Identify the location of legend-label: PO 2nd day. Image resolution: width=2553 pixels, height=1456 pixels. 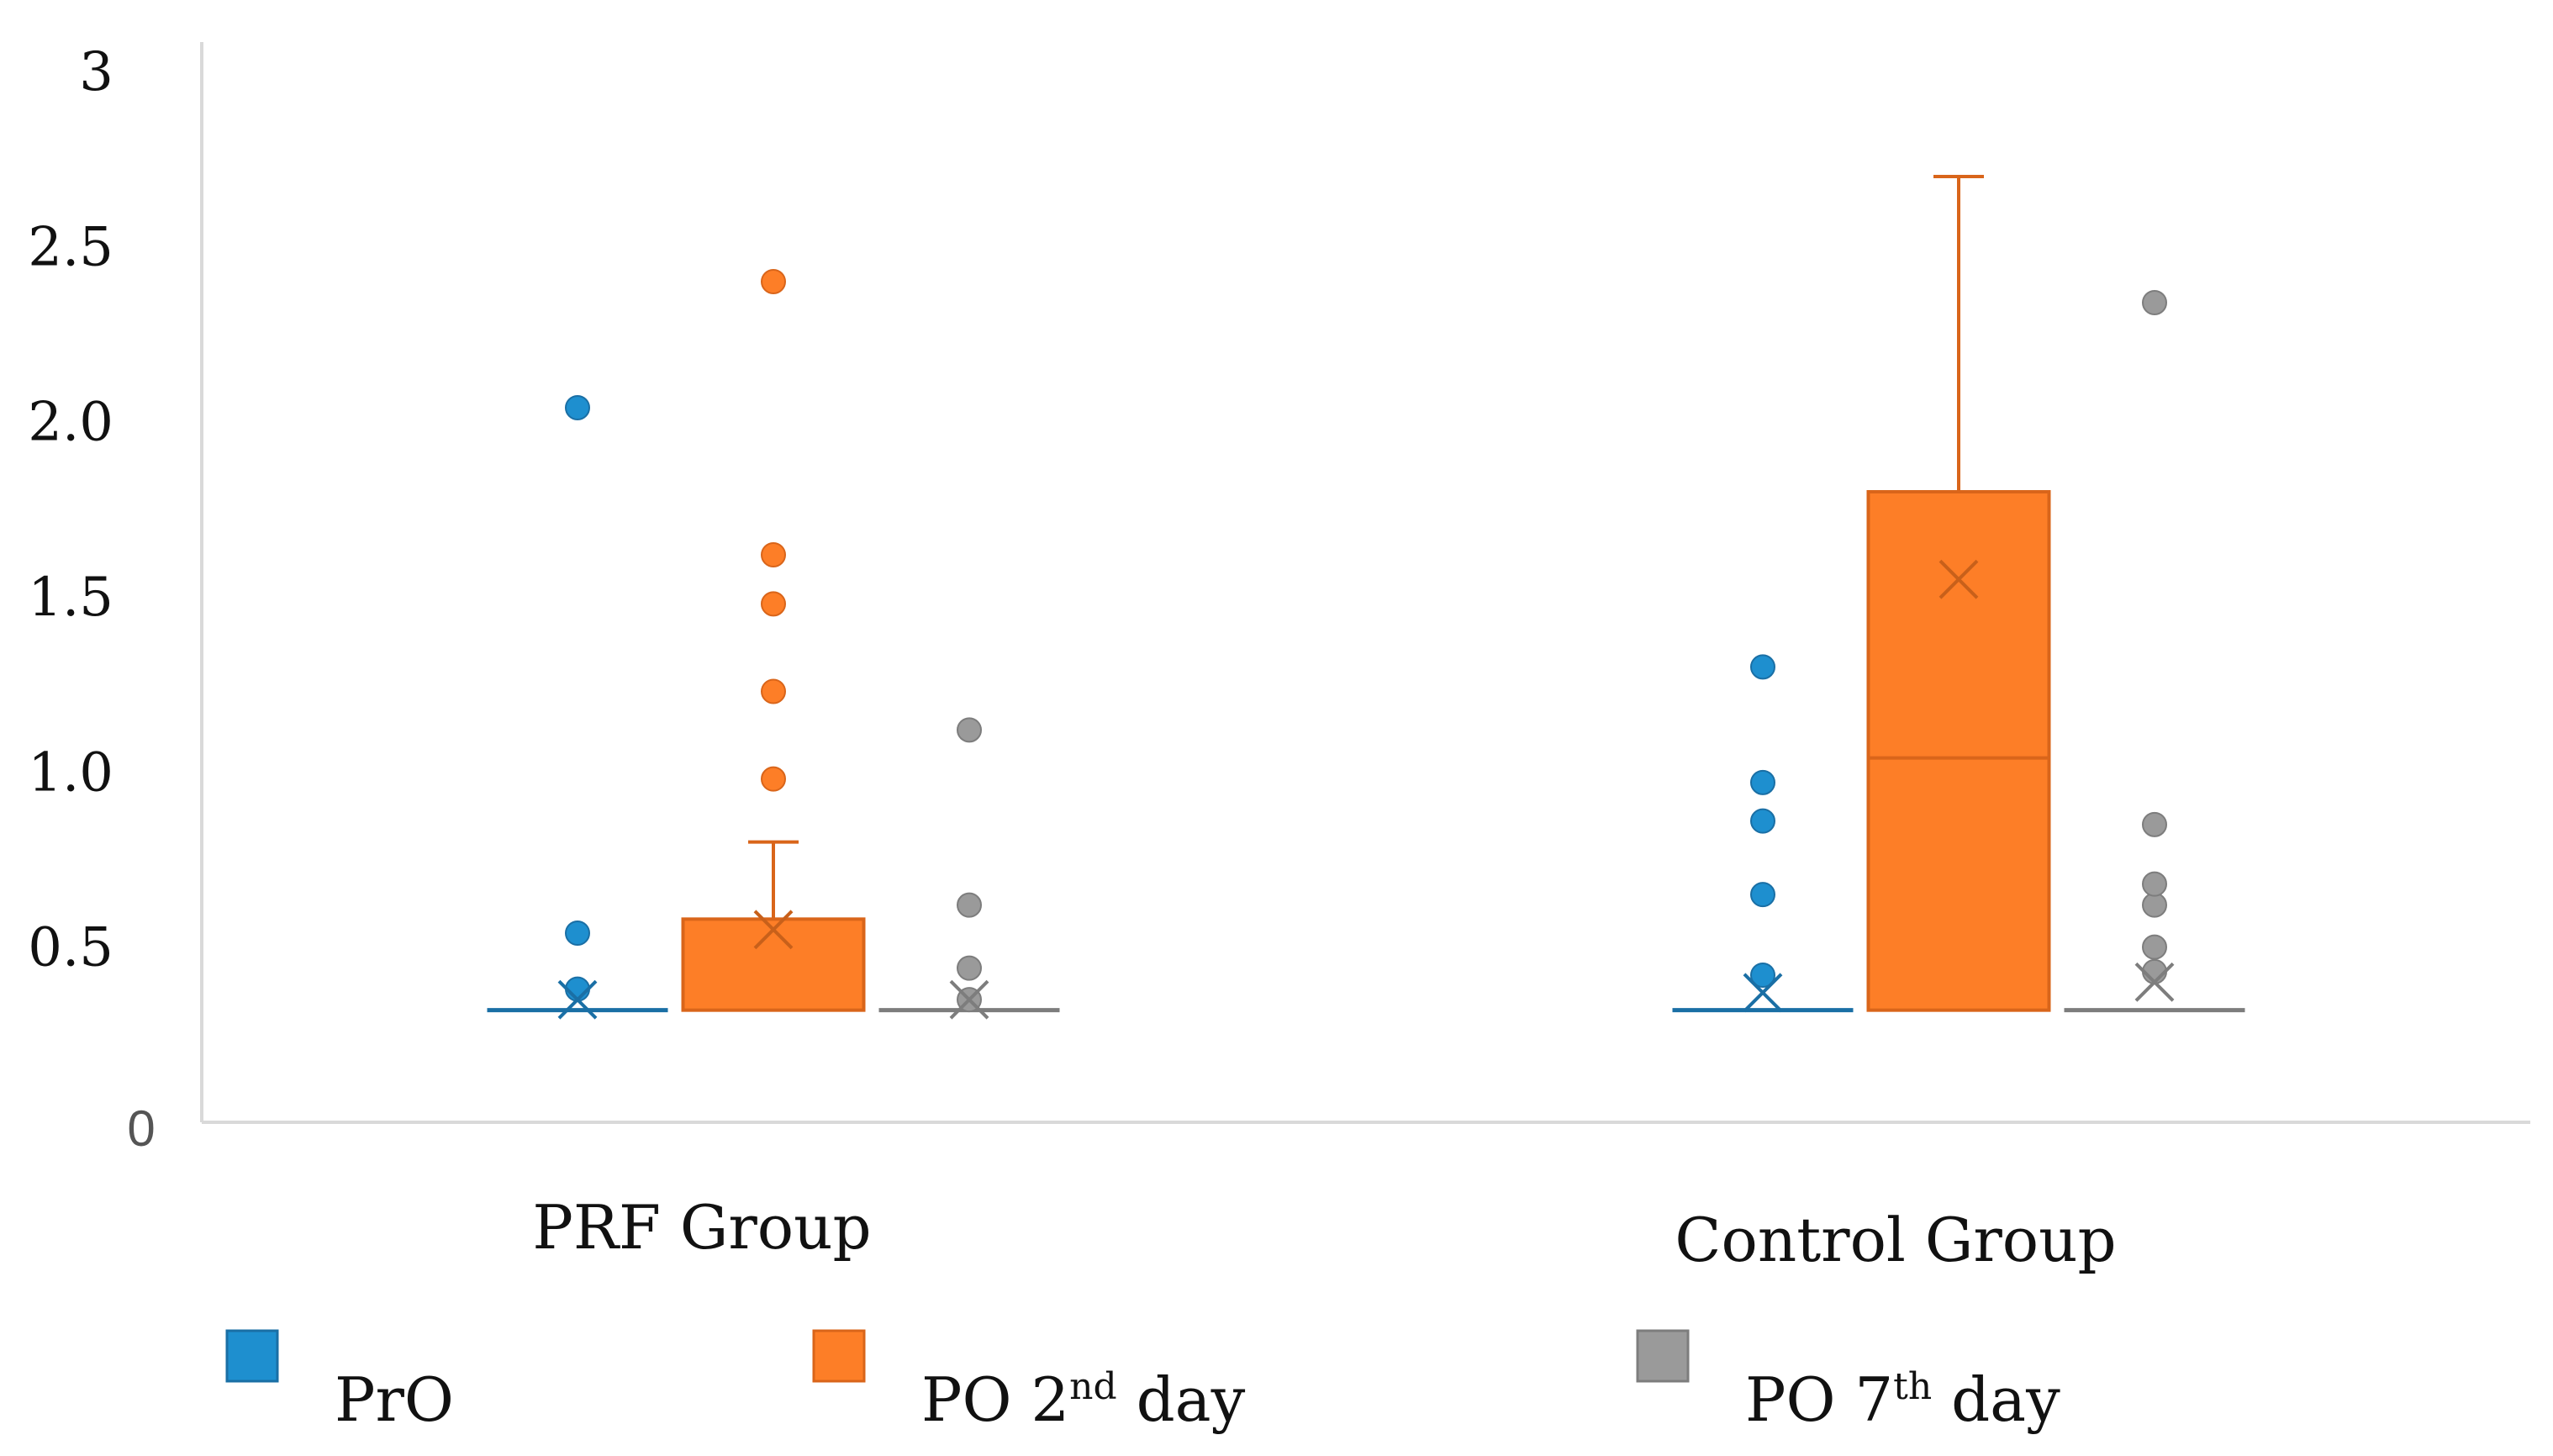
(1083, 1400).